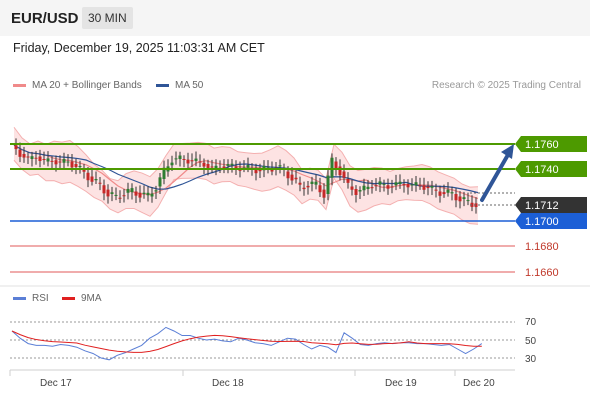  What do you see at coordinates (479, 383) in the screenshot?
I see `x-label-dec20: Dec 20` at bounding box center [479, 383].